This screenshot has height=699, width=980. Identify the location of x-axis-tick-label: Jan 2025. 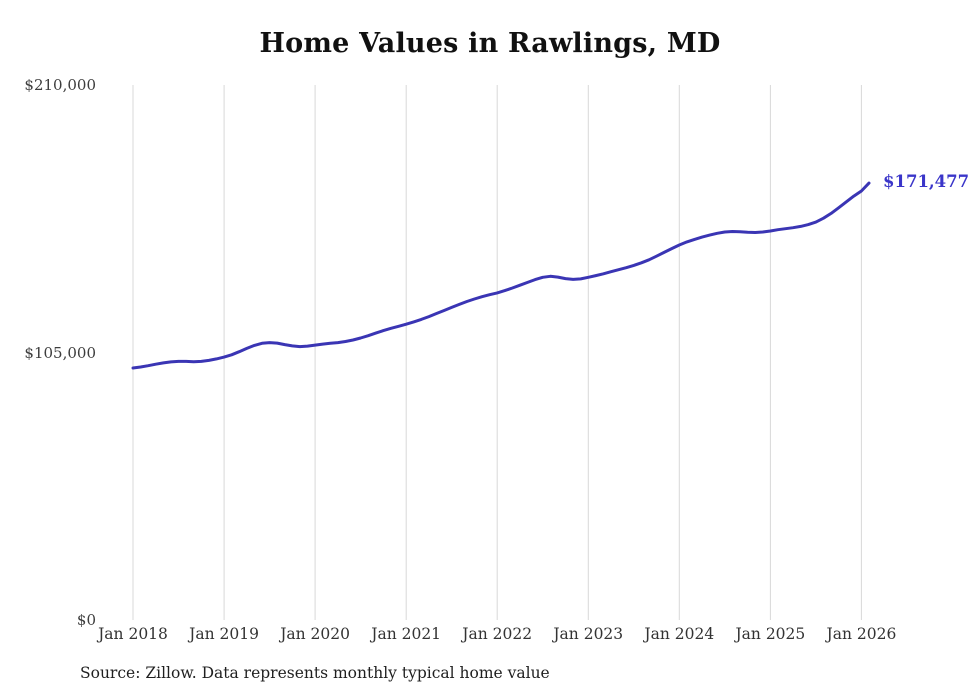
(770, 634).